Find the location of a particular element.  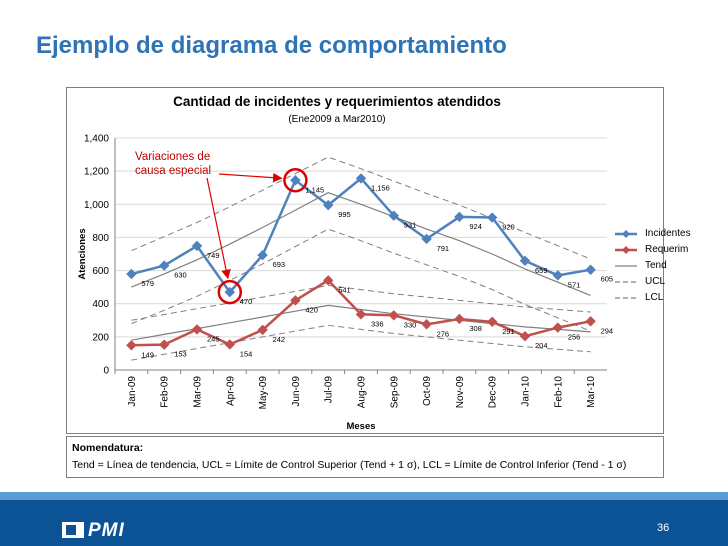

data-label: 605 is located at coordinates (607, 279).